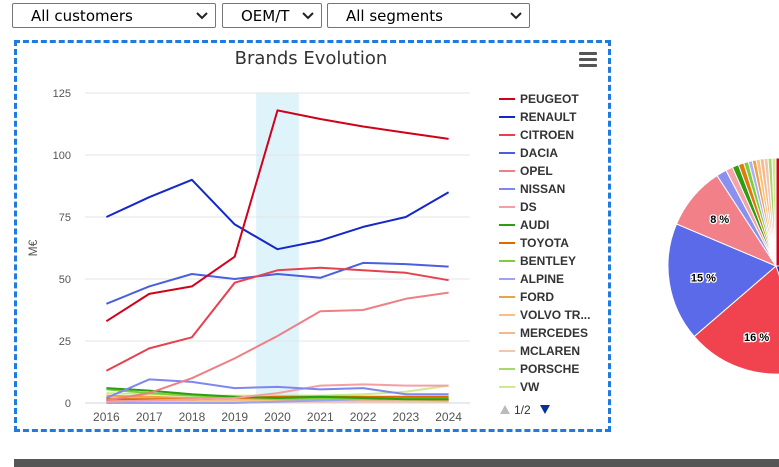 The width and height of the screenshot is (779, 467). I want to click on series-line-audi, so click(277, 394).